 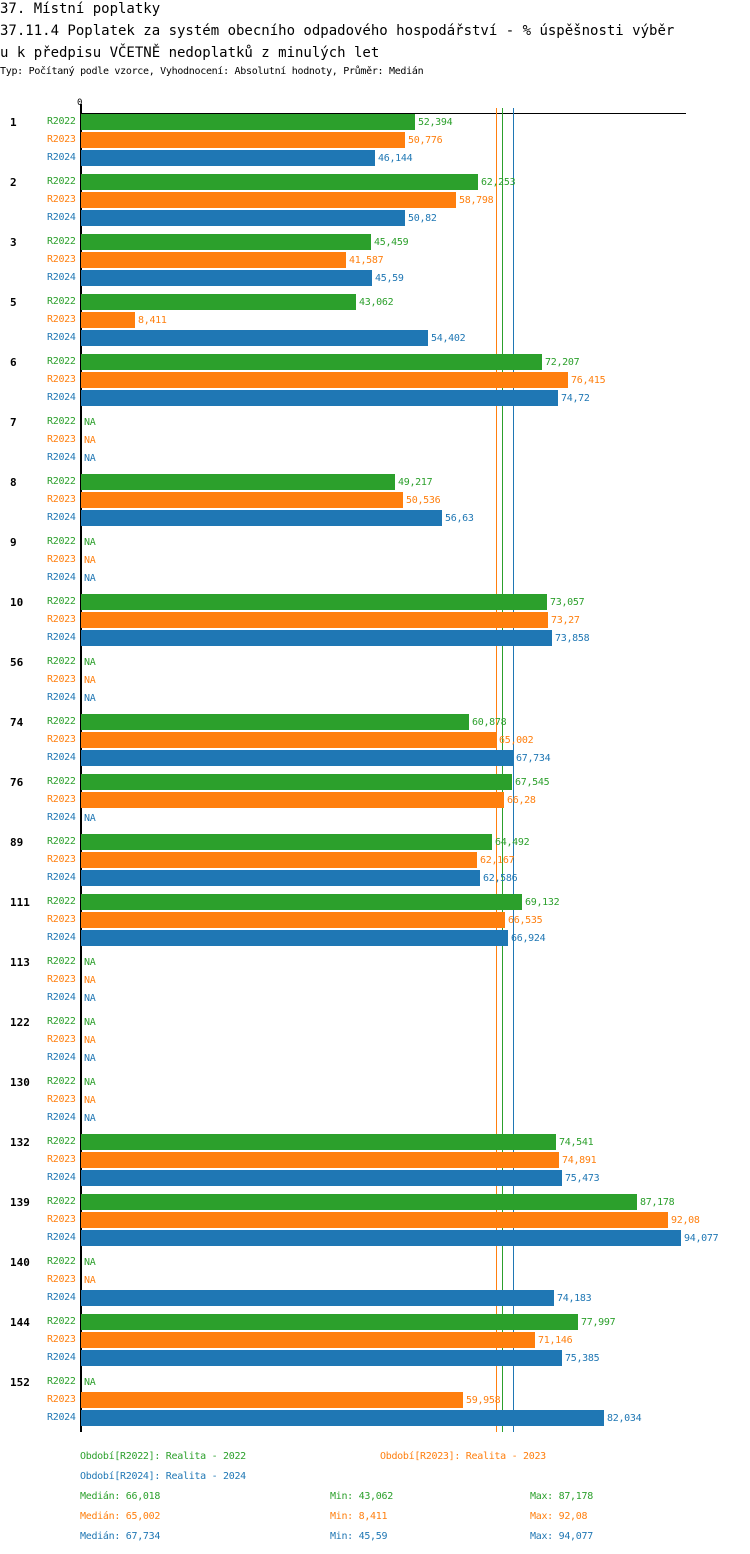 I want to click on data-label: 62,253, so click(x=498, y=182).